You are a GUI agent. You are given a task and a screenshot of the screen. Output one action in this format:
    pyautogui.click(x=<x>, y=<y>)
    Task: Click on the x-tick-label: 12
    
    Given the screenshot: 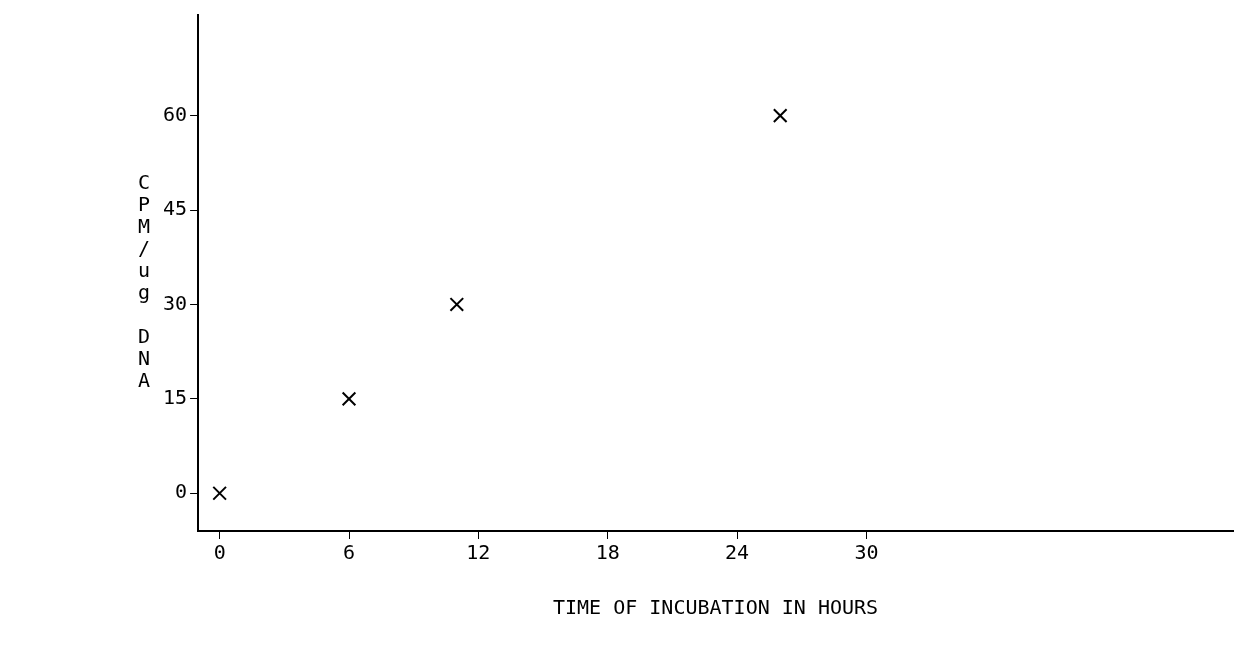 What is the action you would take?
    pyautogui.click(x=478, y=552)
    